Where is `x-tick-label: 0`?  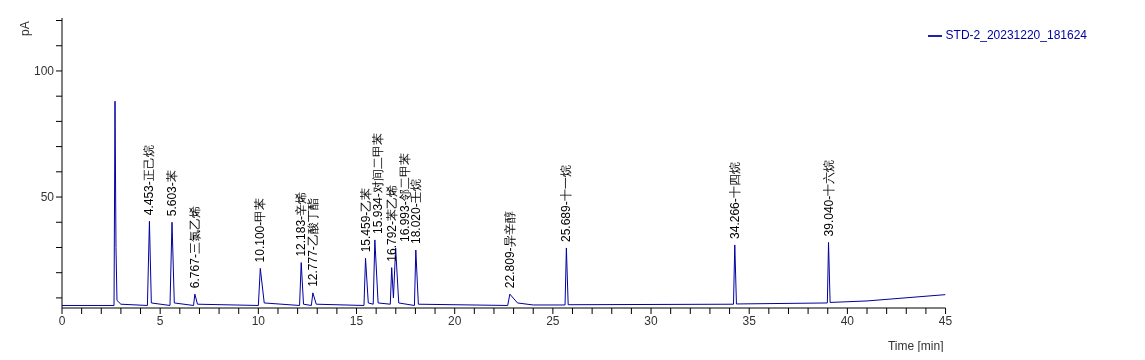 x-tick-label: 0 is located at coordinates (62, 320).